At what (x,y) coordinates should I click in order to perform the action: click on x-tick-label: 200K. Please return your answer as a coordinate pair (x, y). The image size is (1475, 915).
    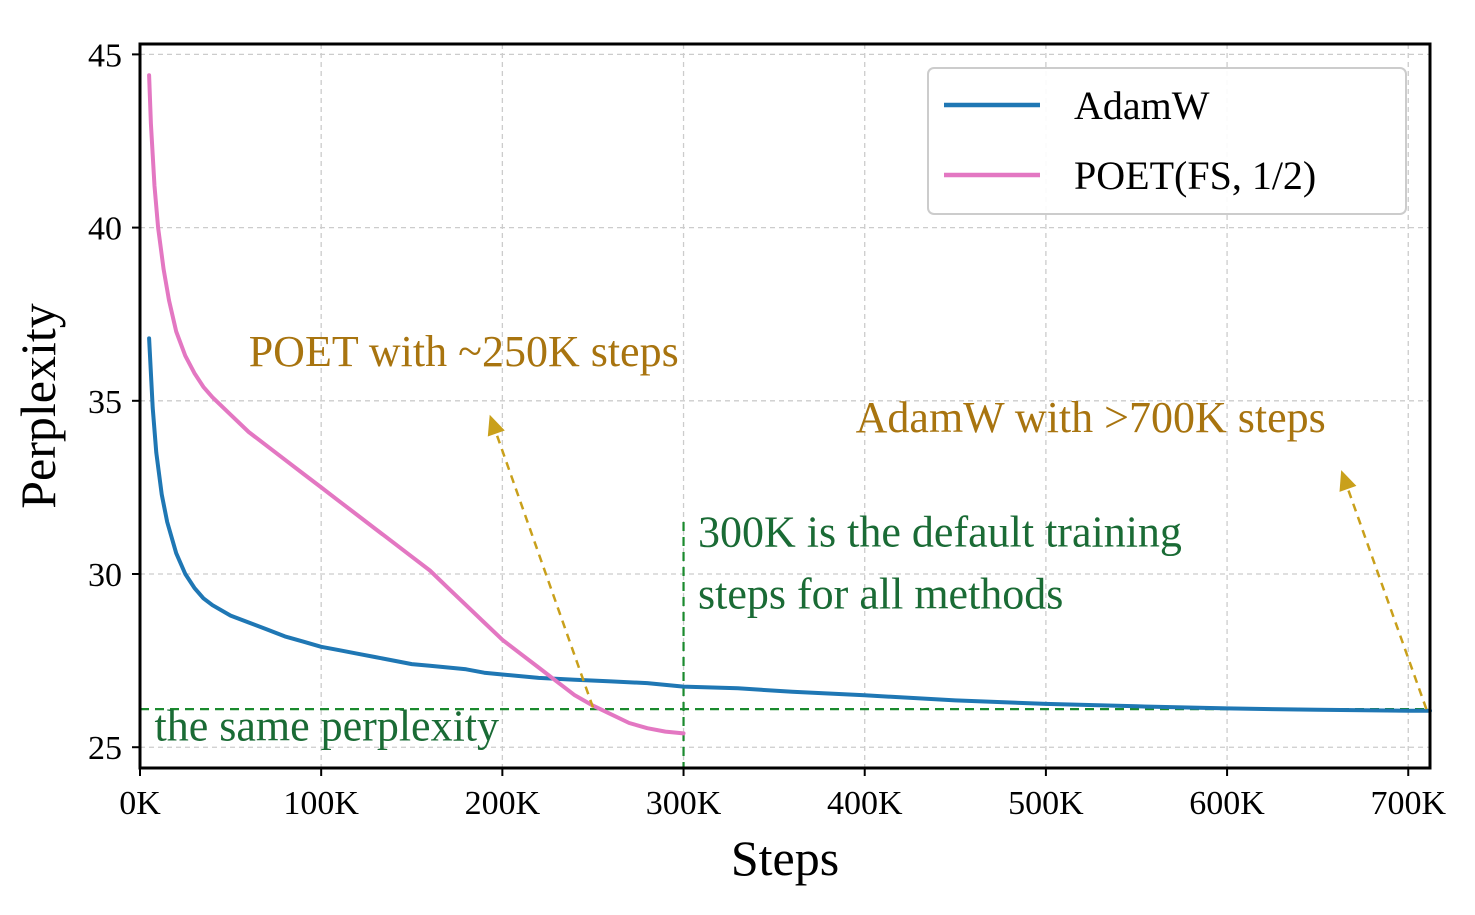
    Looking at the image, I should click on (503, 803).